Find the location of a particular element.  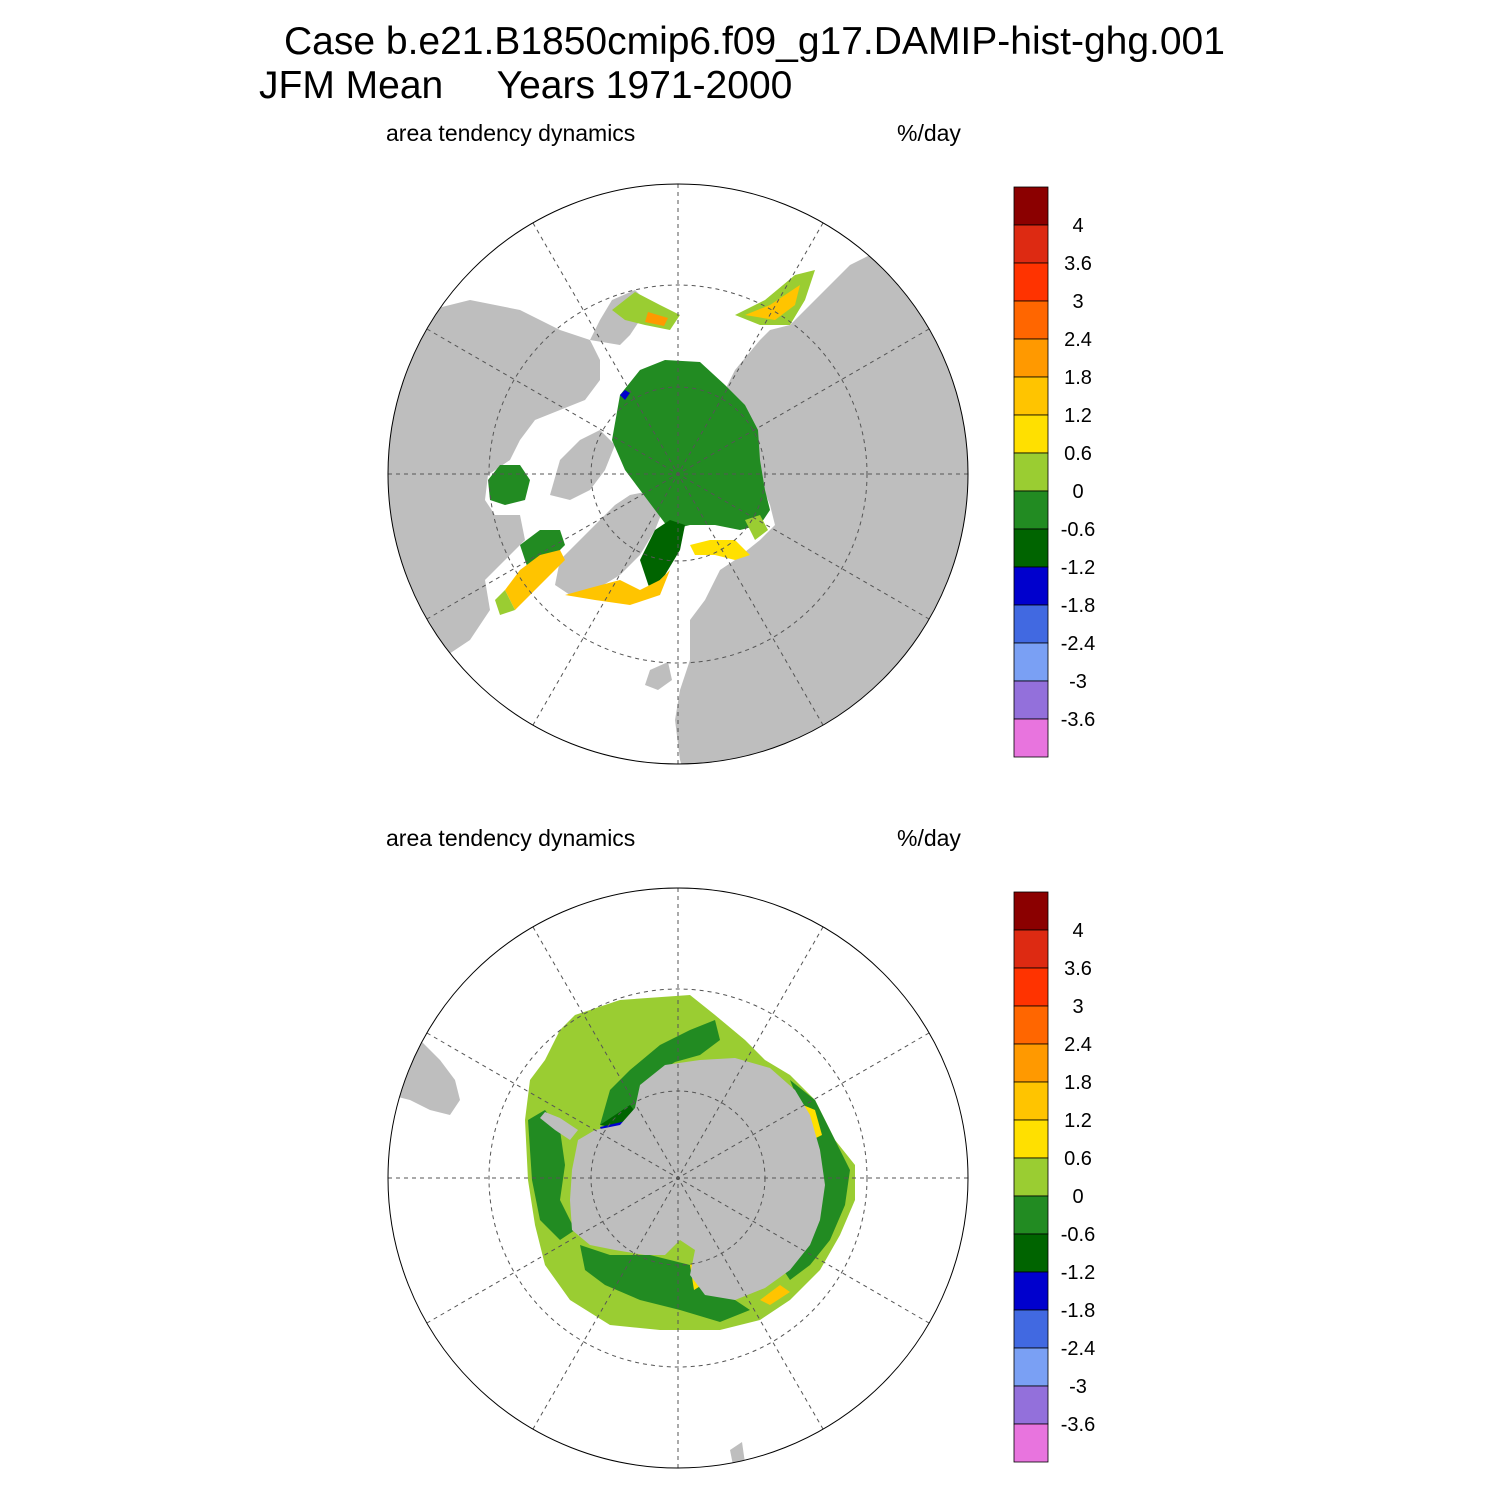

north-landmass-europe-detail is located at coordinates (717, 657).